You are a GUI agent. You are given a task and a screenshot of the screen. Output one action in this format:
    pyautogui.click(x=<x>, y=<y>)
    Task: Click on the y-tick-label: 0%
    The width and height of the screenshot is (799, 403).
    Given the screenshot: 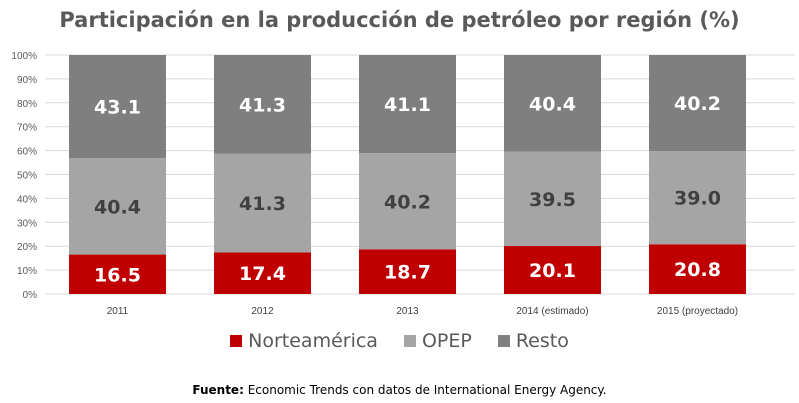 What is the action you would take?
    pyautogui.click(x=30, y=295)
    